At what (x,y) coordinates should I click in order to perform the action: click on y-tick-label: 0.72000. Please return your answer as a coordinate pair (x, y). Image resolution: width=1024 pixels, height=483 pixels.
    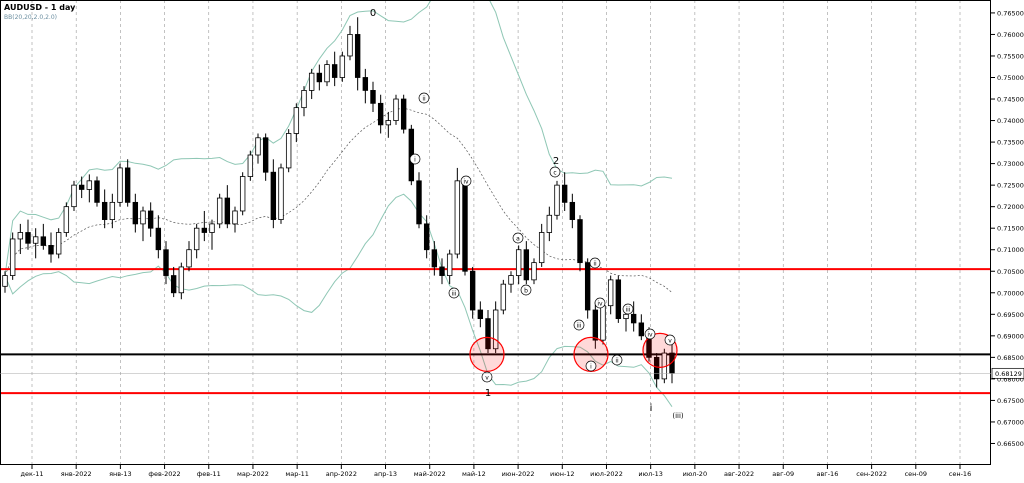
    Looking at the image, I should click on (1010, 207).